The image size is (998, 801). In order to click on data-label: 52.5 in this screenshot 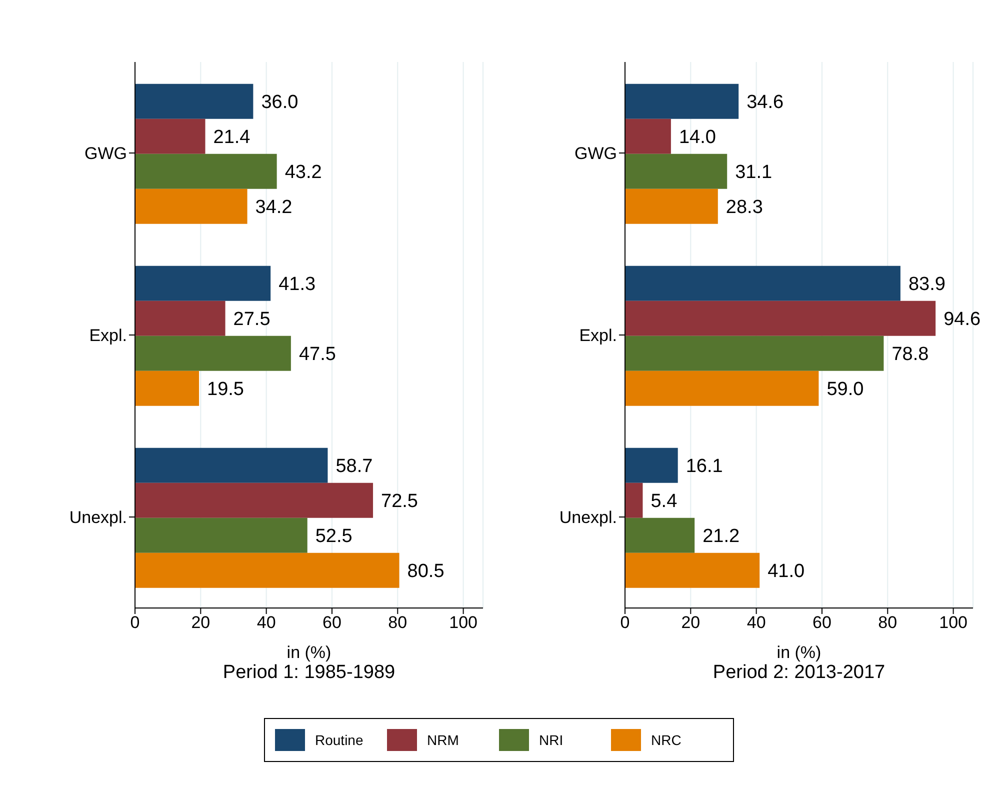, I will do `click(333, 536)`.